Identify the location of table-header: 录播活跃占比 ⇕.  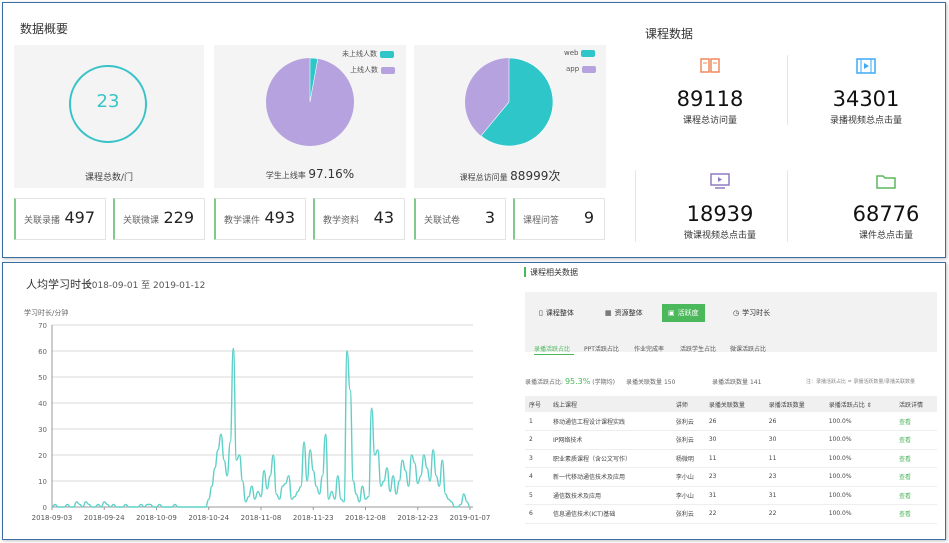
(859, 404).